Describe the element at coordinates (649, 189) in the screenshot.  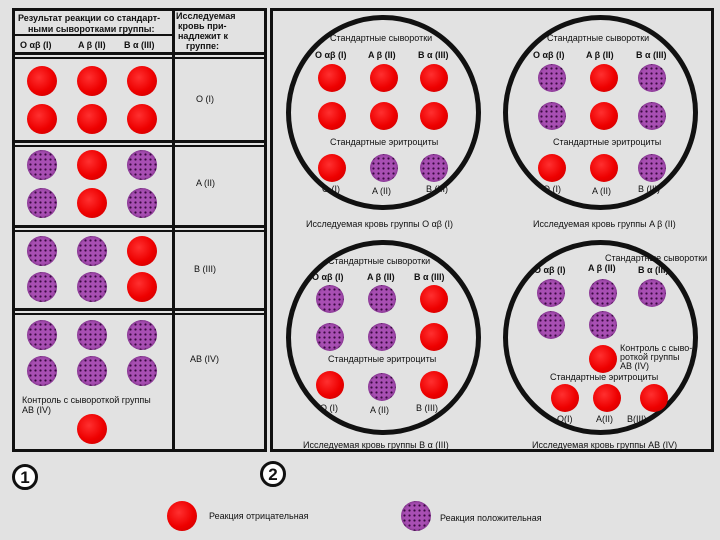
I see `c2-ery-b-label: B (III)` at that location.